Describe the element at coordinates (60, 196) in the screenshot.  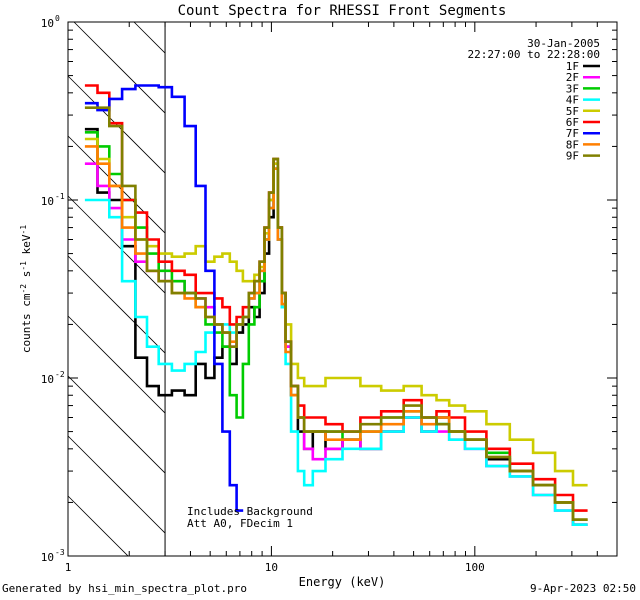
I see `y-tick-exponent-1: -1` at that location.